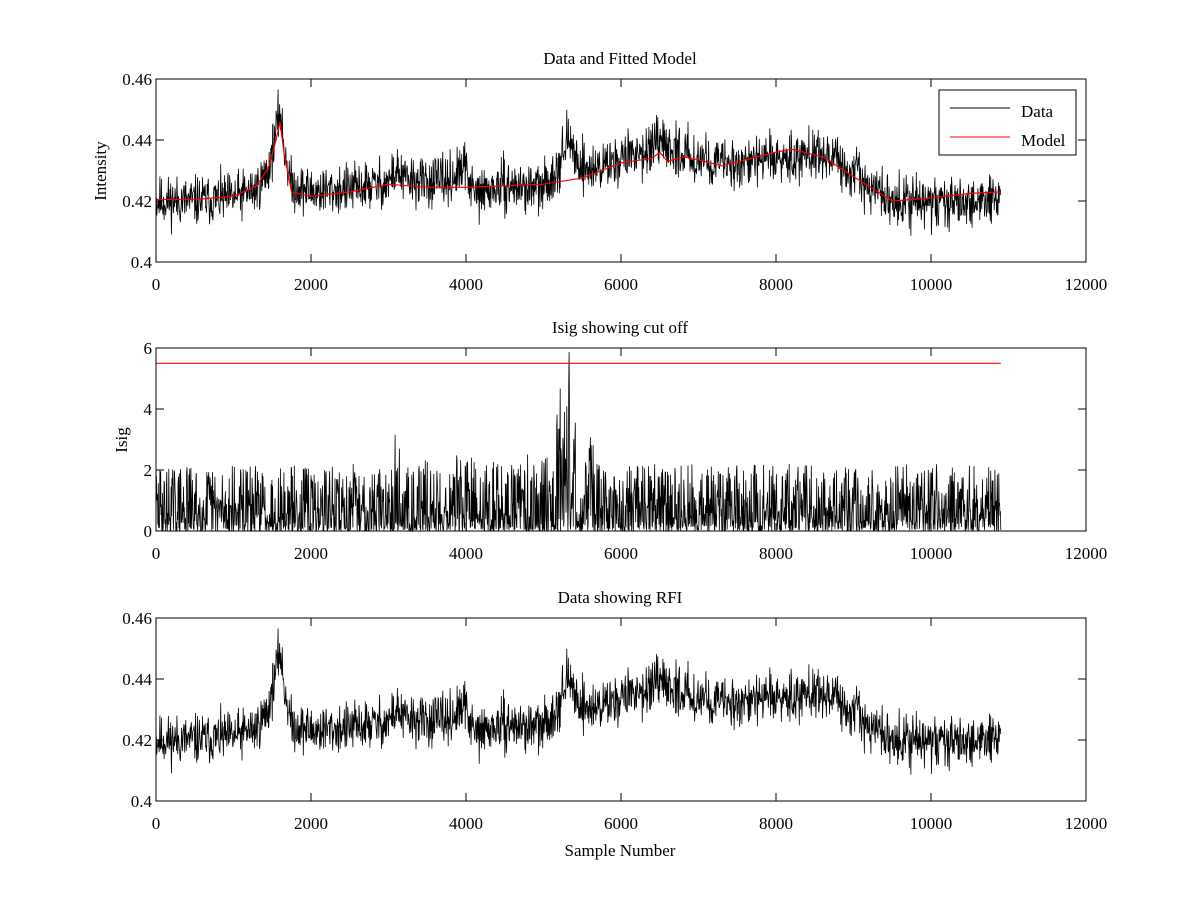  What do you see at coordinates (148, 348) in the screenshot?
I see `y-tick-label: 6` at bounding box center [148, 348].